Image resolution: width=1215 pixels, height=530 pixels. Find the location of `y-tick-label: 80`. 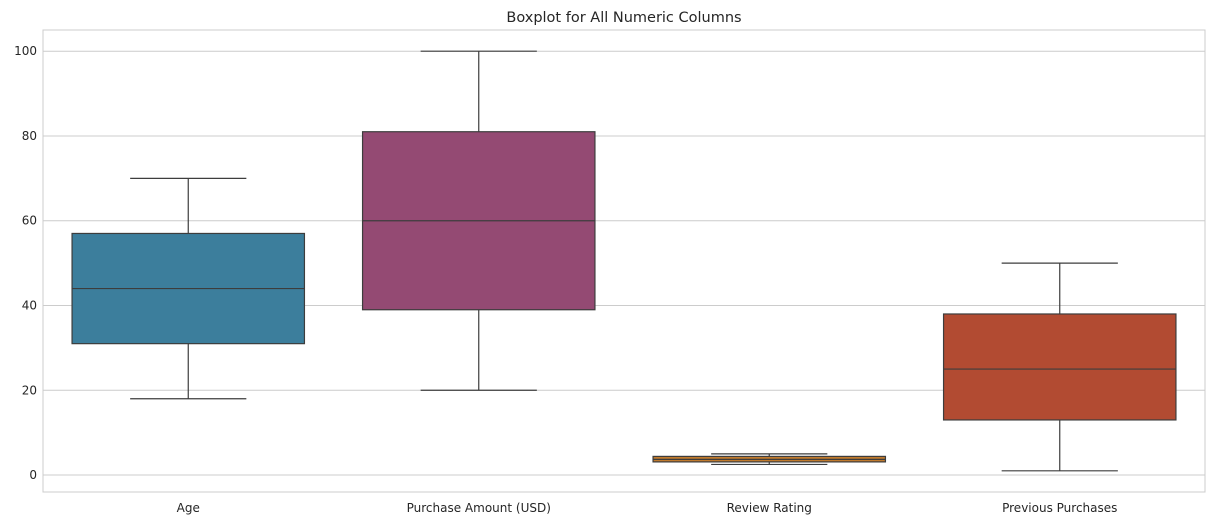

y-tick-label: 80 is located at coordinates (29, 136).